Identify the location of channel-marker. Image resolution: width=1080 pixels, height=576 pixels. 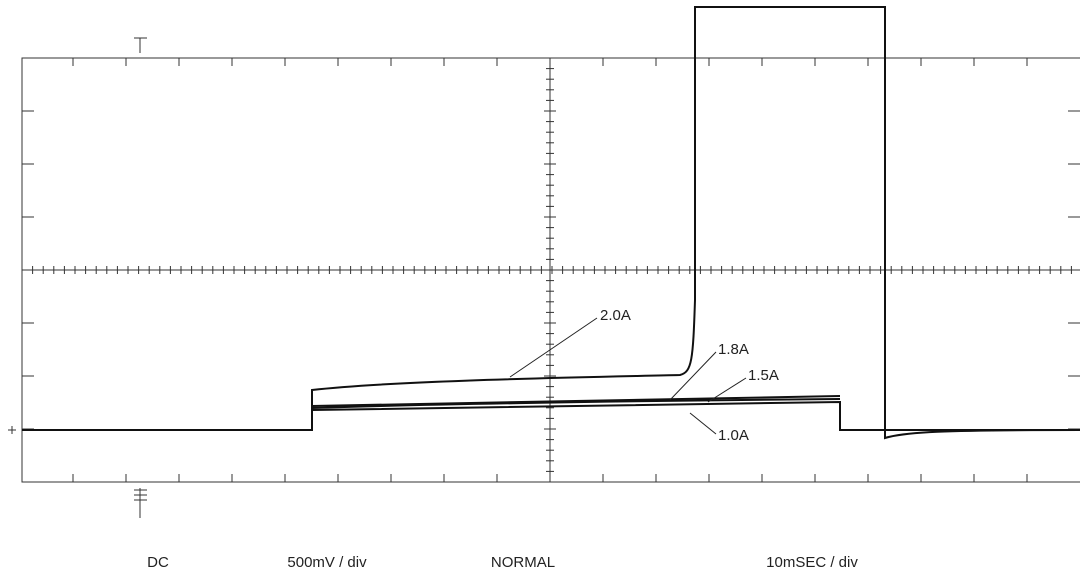
(12, 430).